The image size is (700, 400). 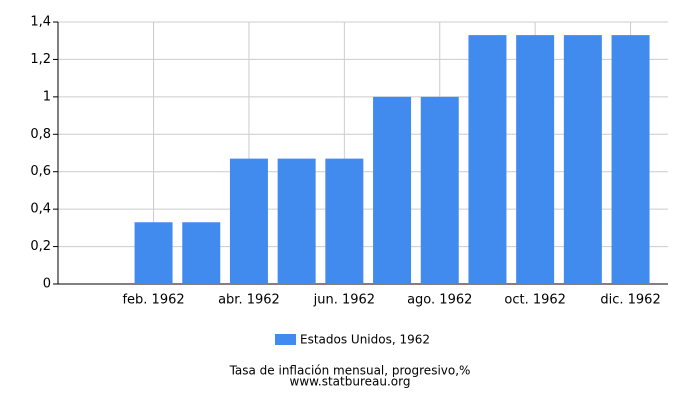 I want to click on legend-swatch, so click(x=285, y=339).